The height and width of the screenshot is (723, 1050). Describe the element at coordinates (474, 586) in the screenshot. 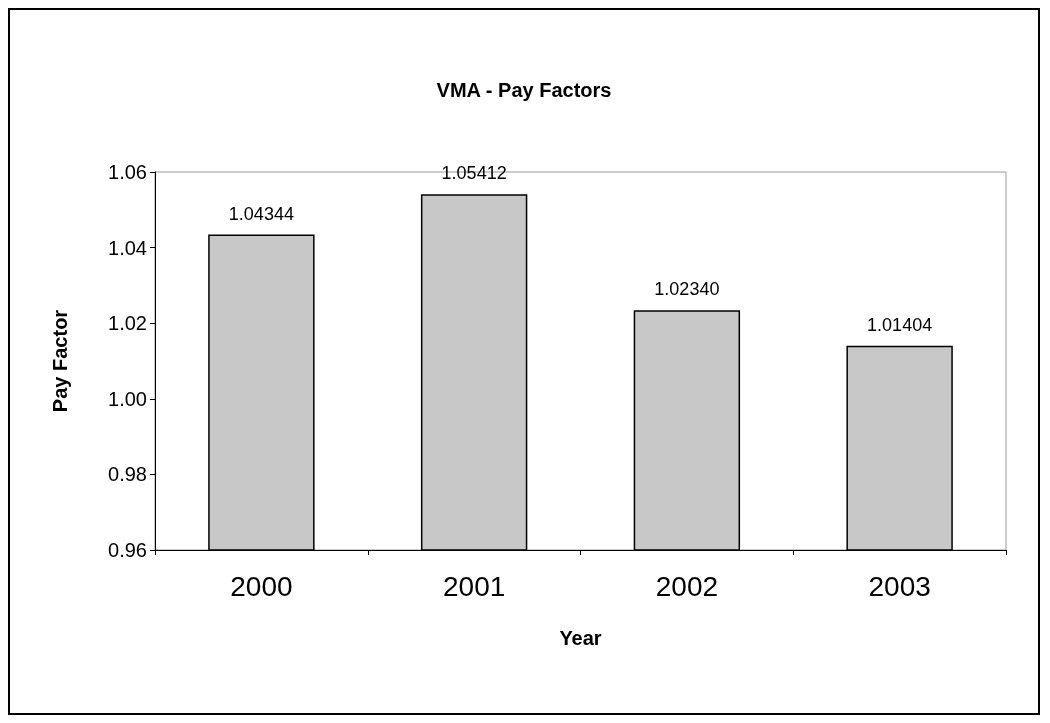

I see `x-tick-label: 2001` at that location.